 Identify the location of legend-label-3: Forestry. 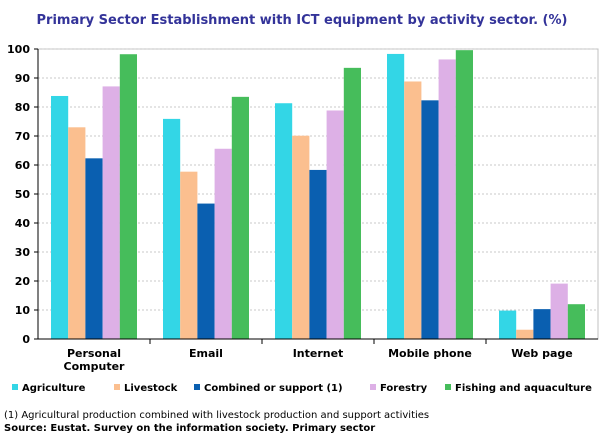
(404, 388).